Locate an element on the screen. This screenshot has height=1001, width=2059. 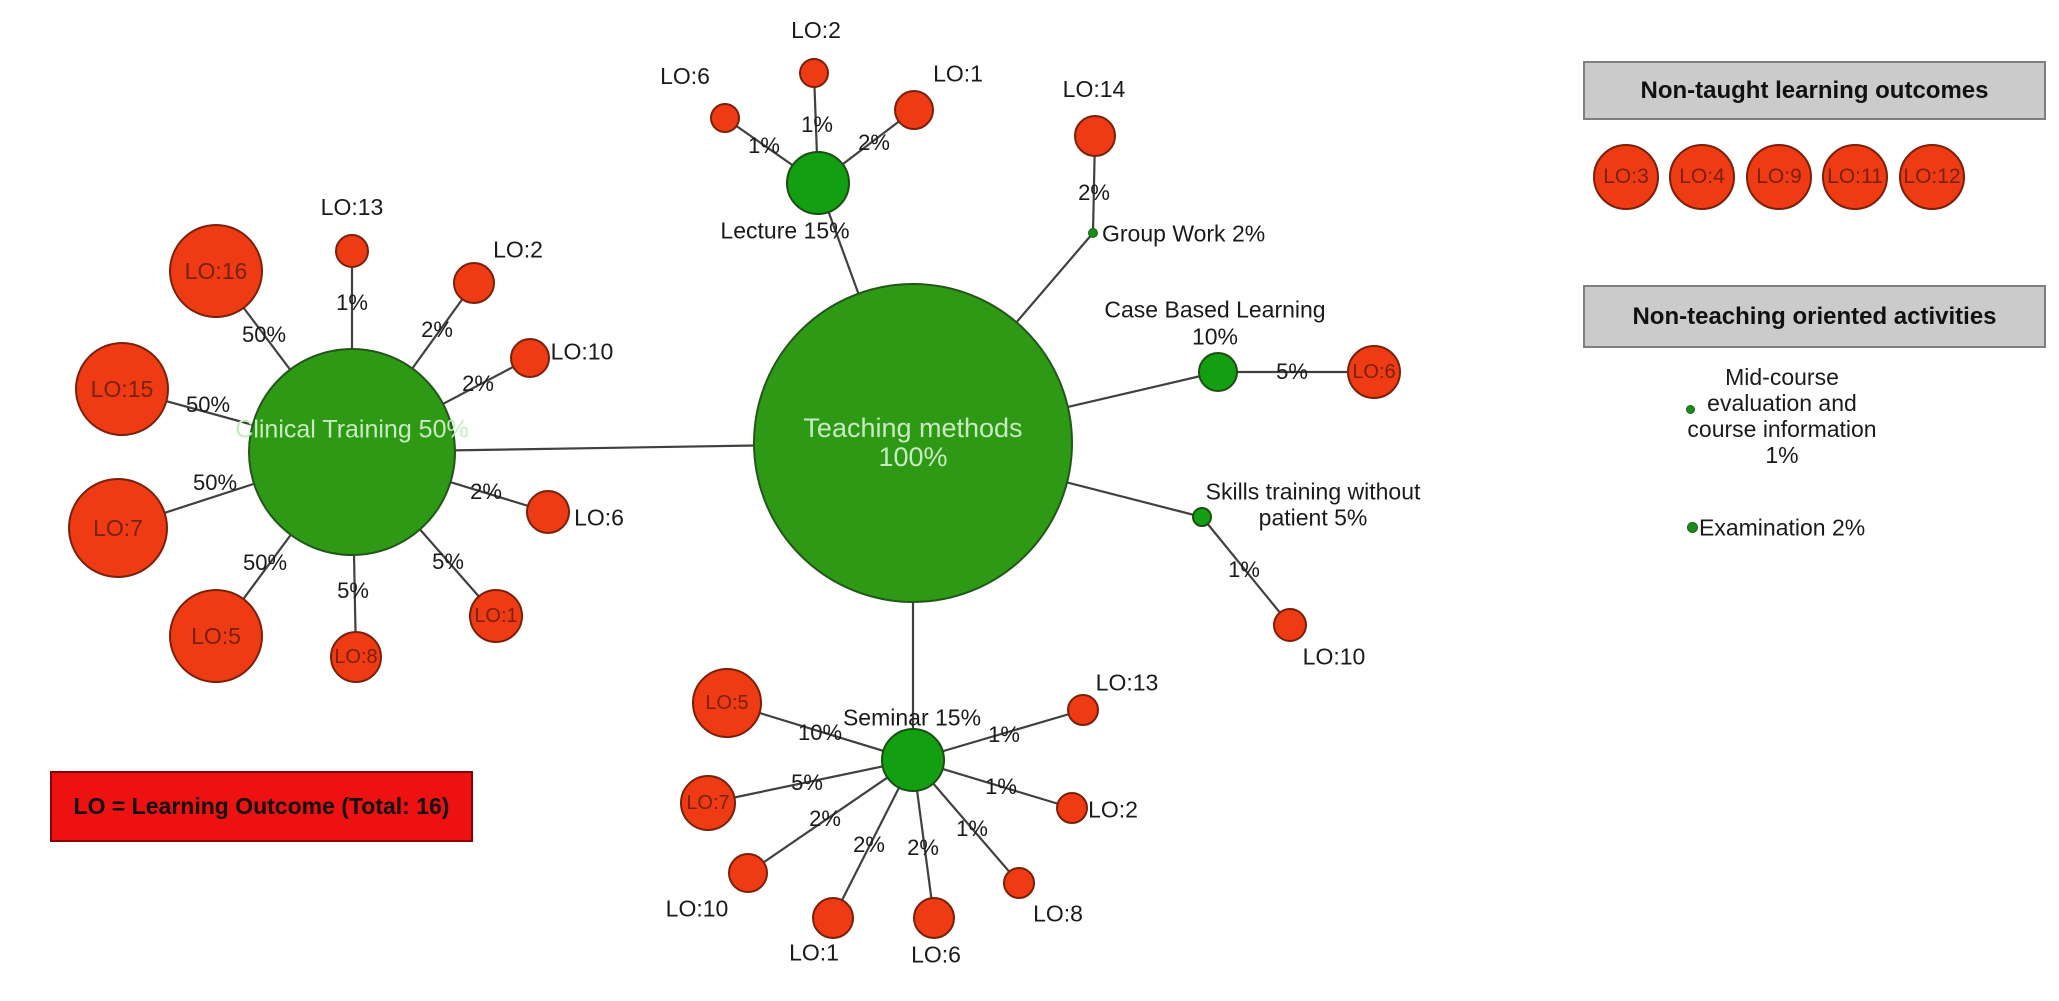
node-skills-training-dot is located at coordinates (1202, 517).